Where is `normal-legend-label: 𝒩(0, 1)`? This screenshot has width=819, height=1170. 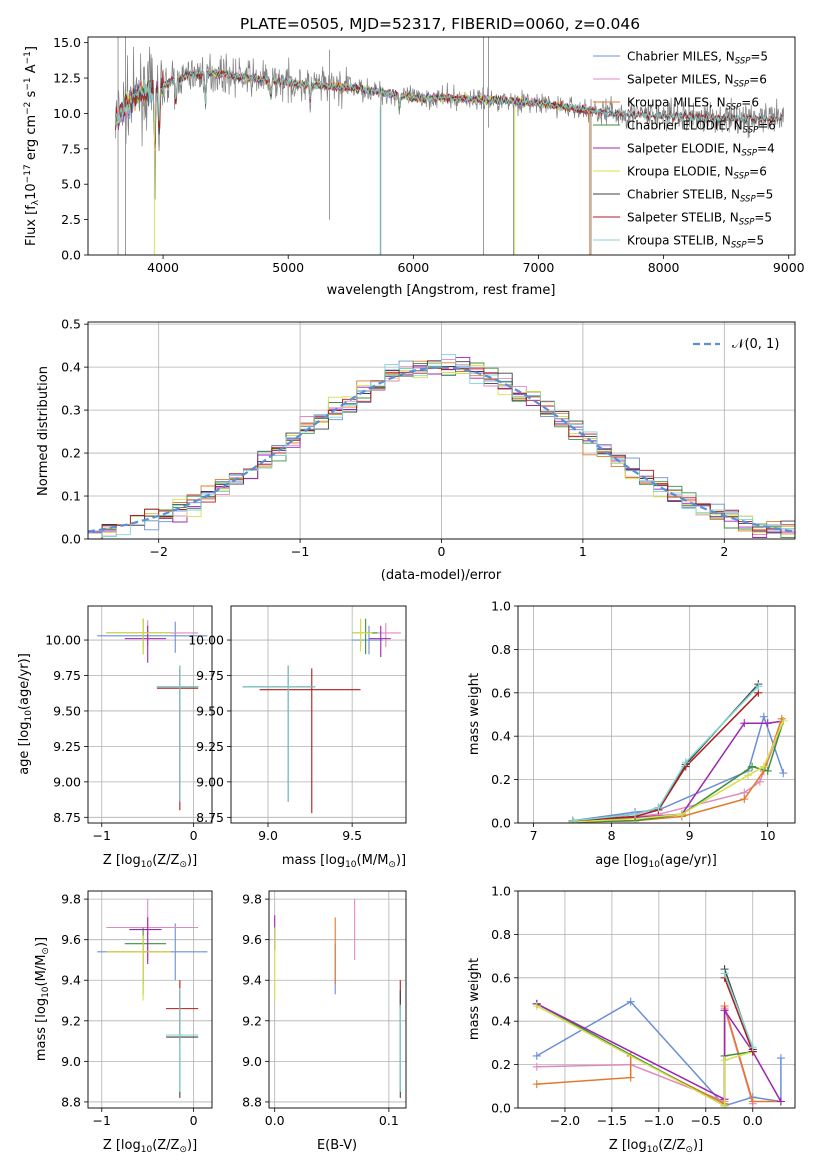
normal-legend-label: 𝒩(0, 1) is located at coordinates (755, 344).